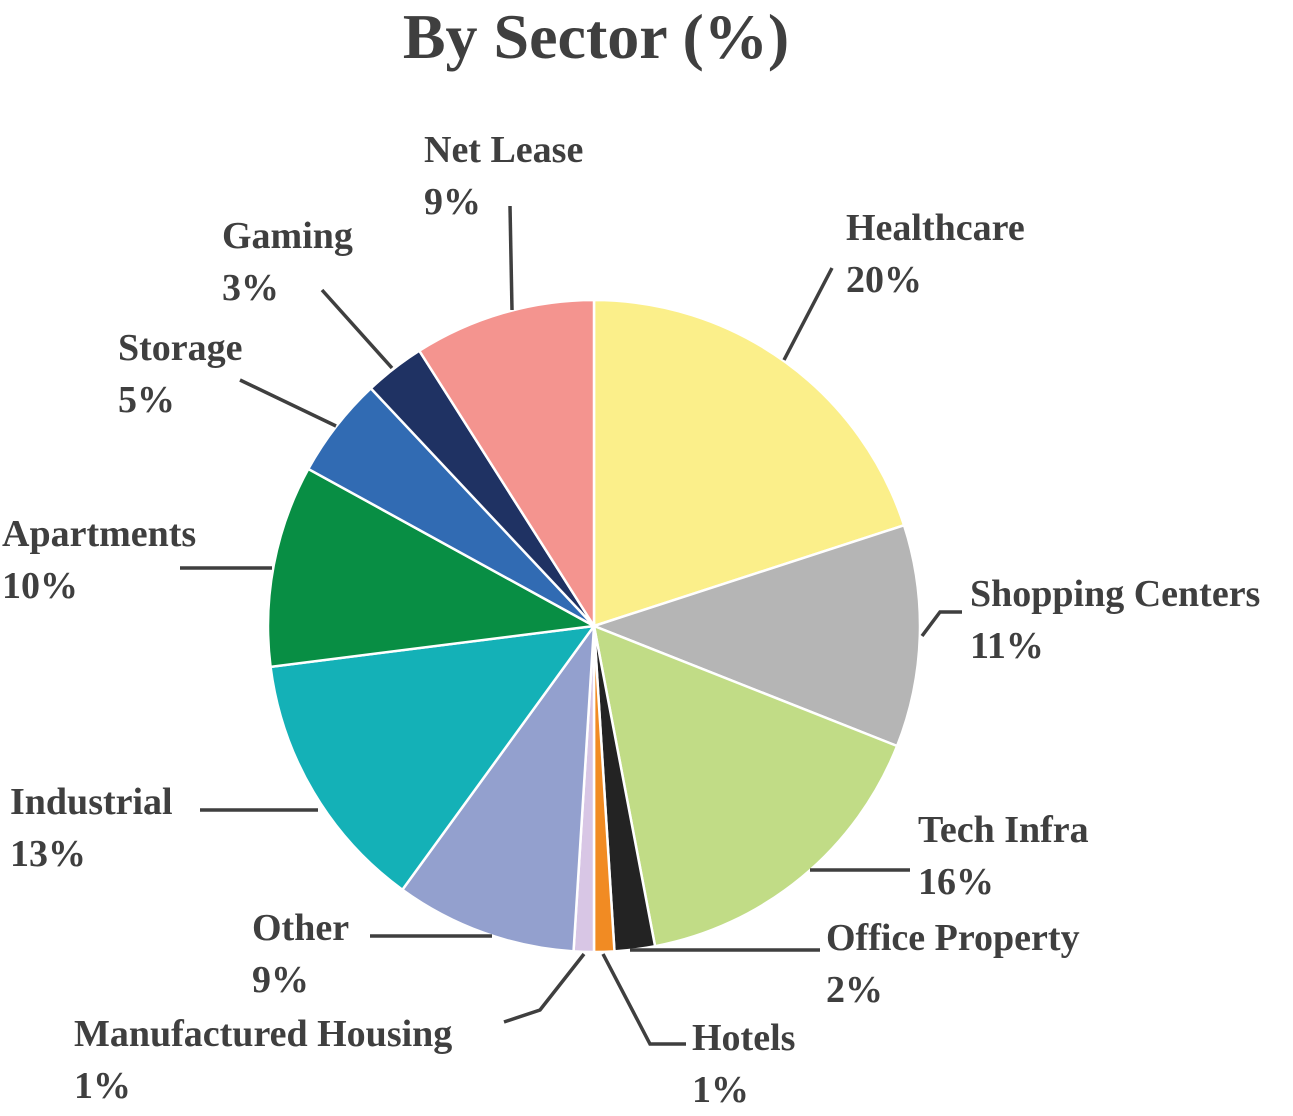 This screenshot has width=1293, height=1116. Describe the element at coordinates (40, 586) in the screenshot. I see `label-value-apartments: 10%` at that location.